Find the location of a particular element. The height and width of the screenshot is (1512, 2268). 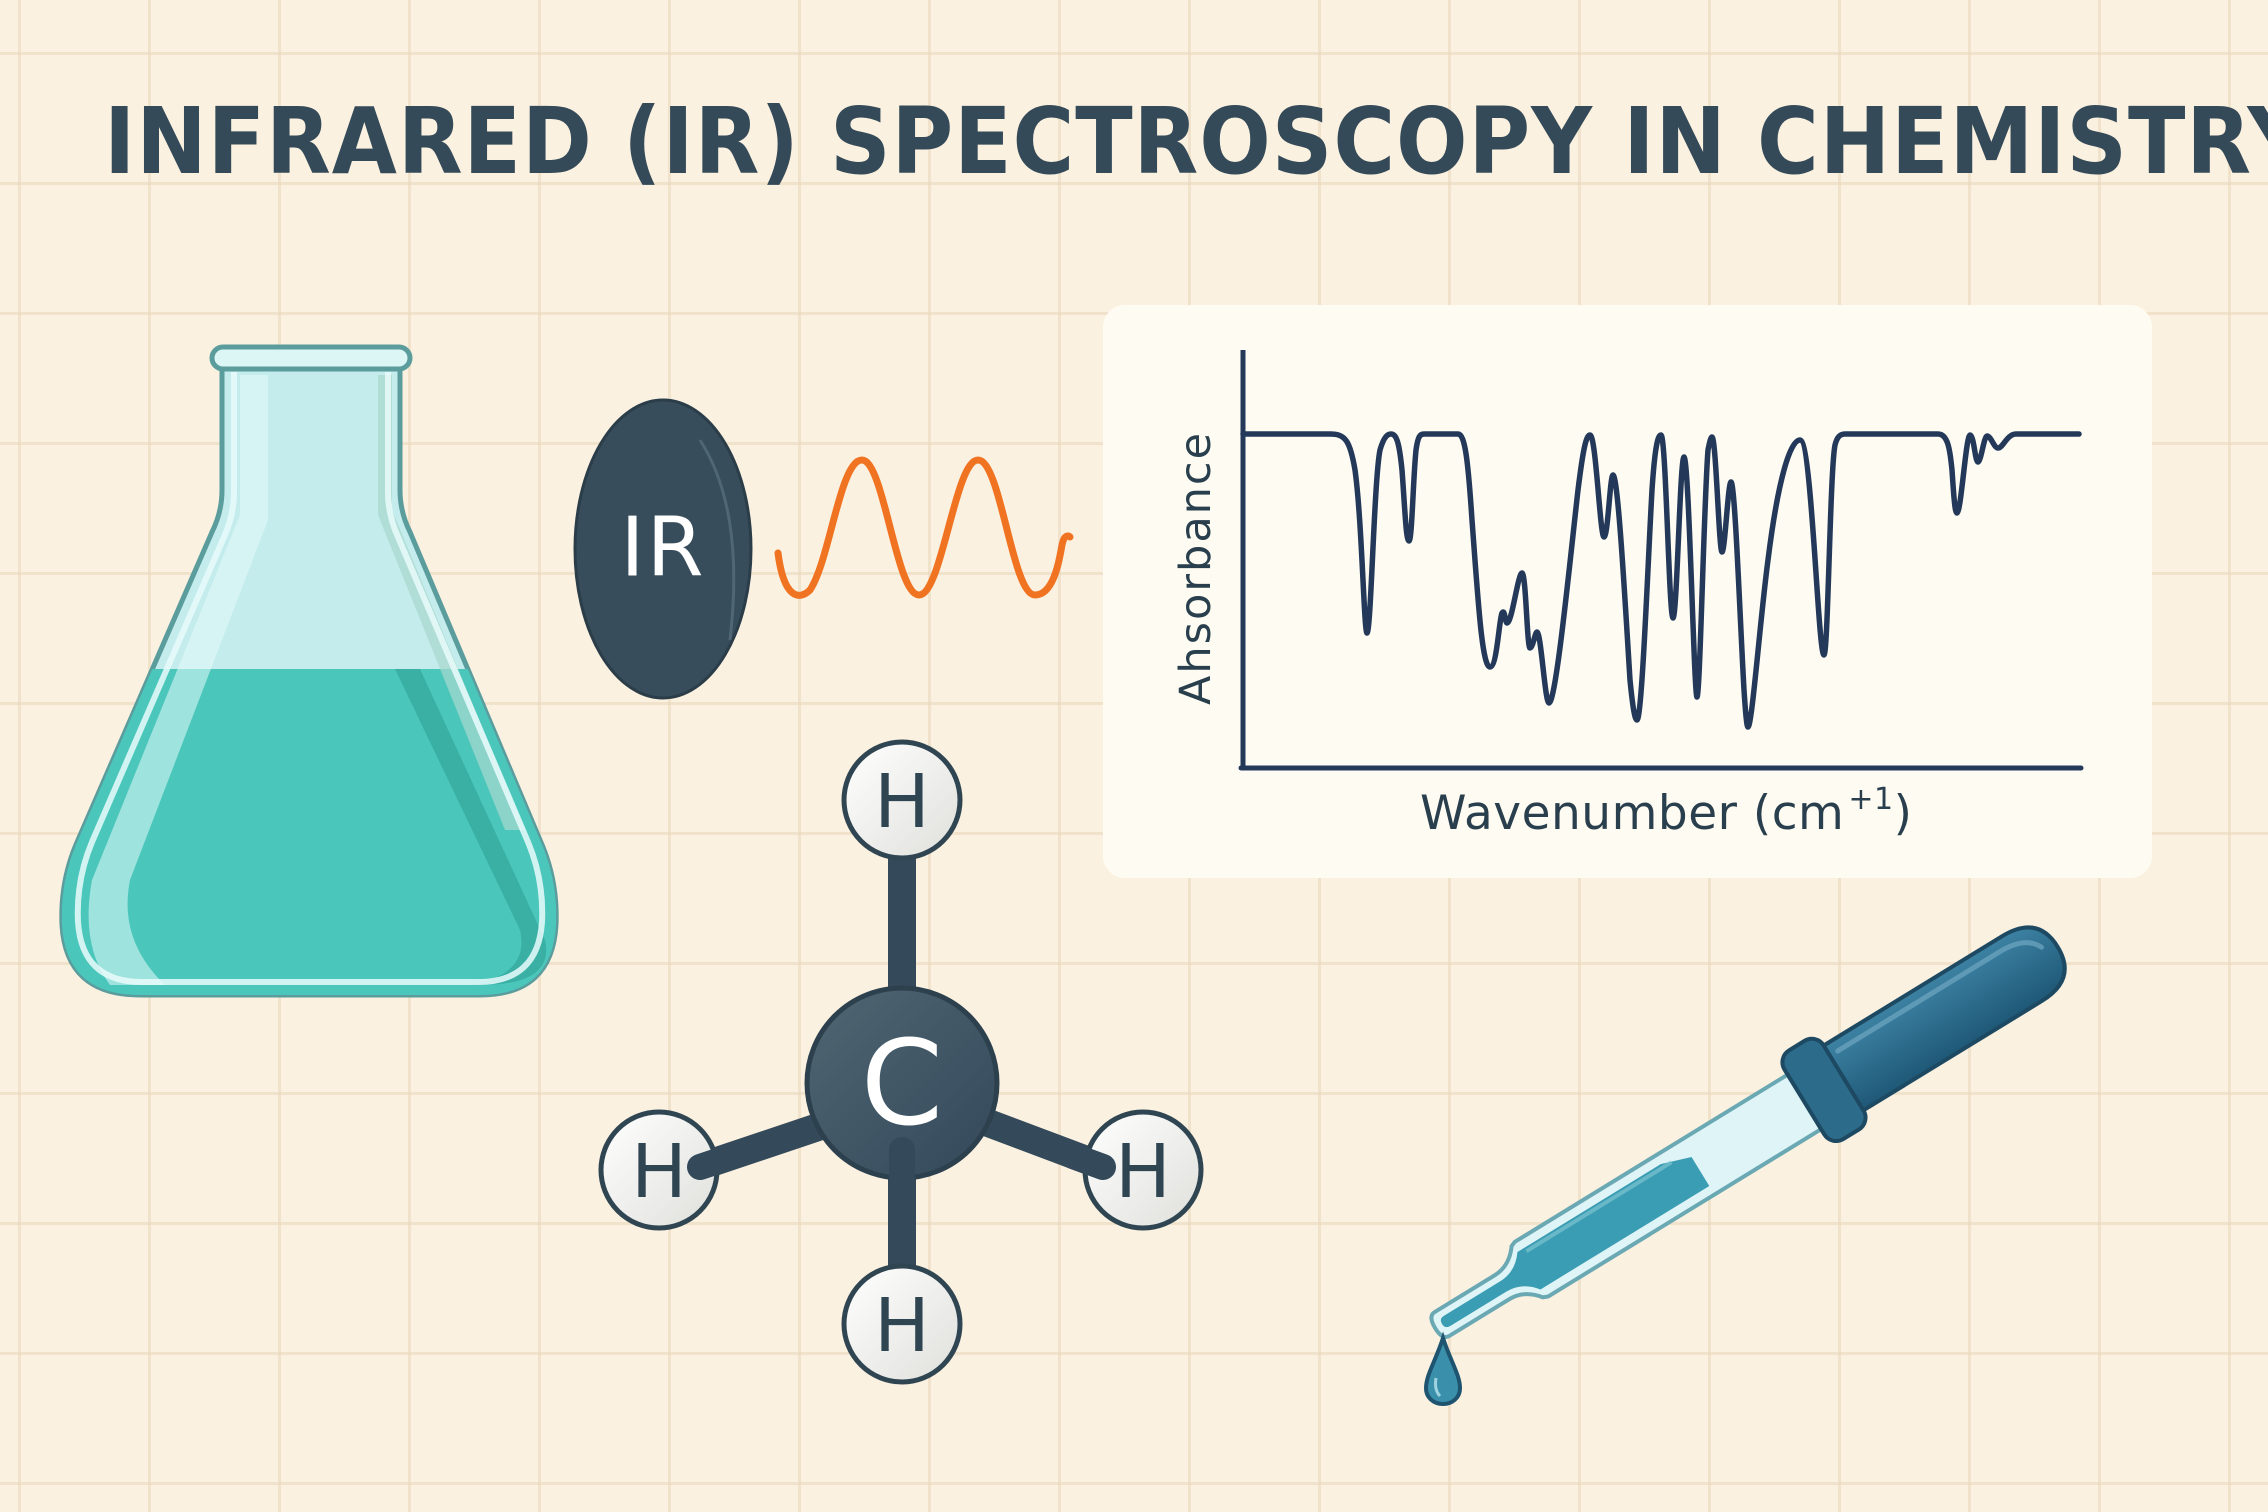

x-axis-label: Wavenumber (cm +1) is located at coordinates (1666, 811).